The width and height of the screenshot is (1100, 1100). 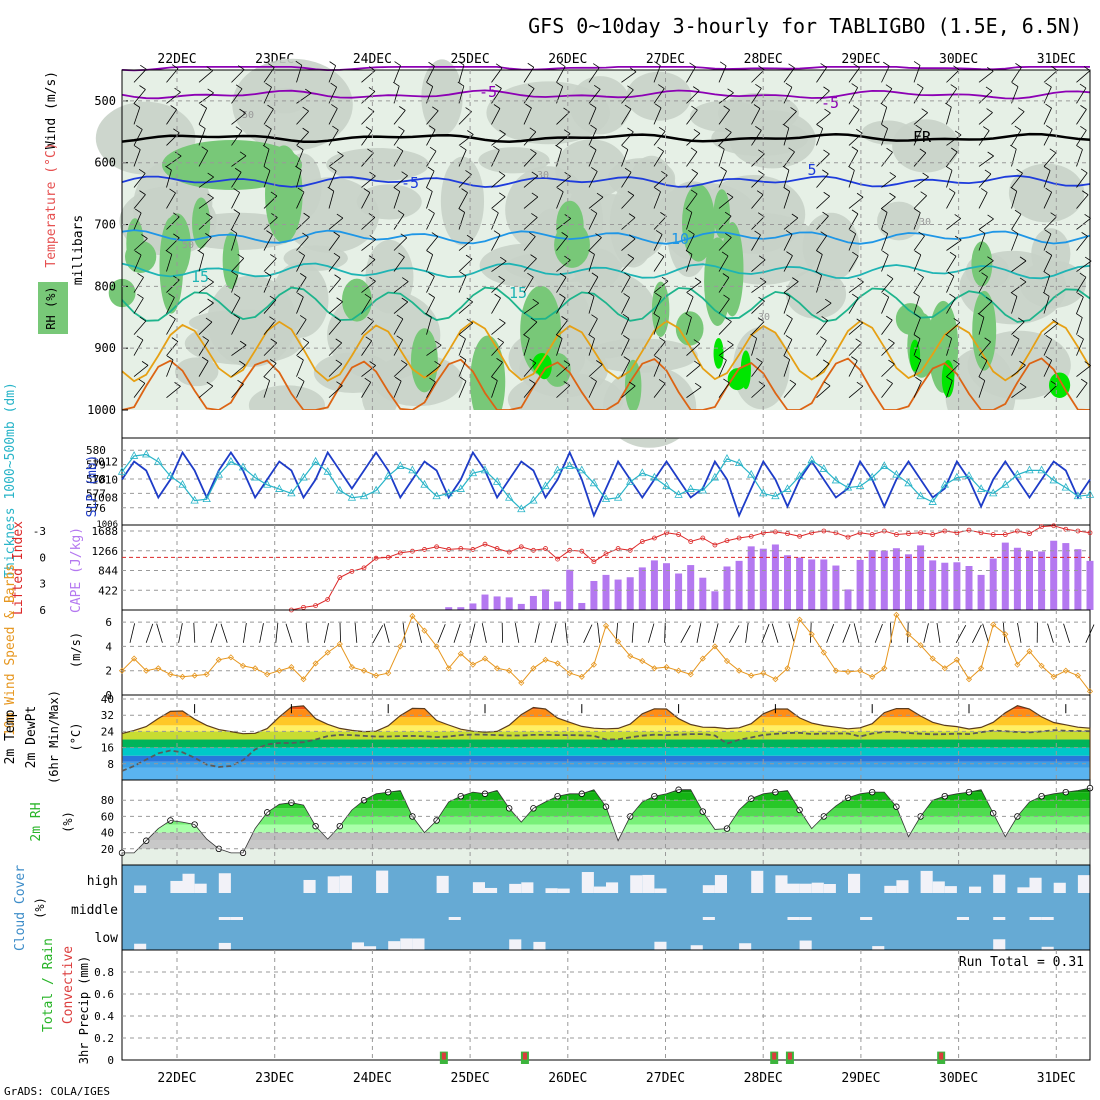 What do you see at coordinates (108, 731) in the screenshot?
I see `temp-tick: 24` at bounding box center [108, 731].